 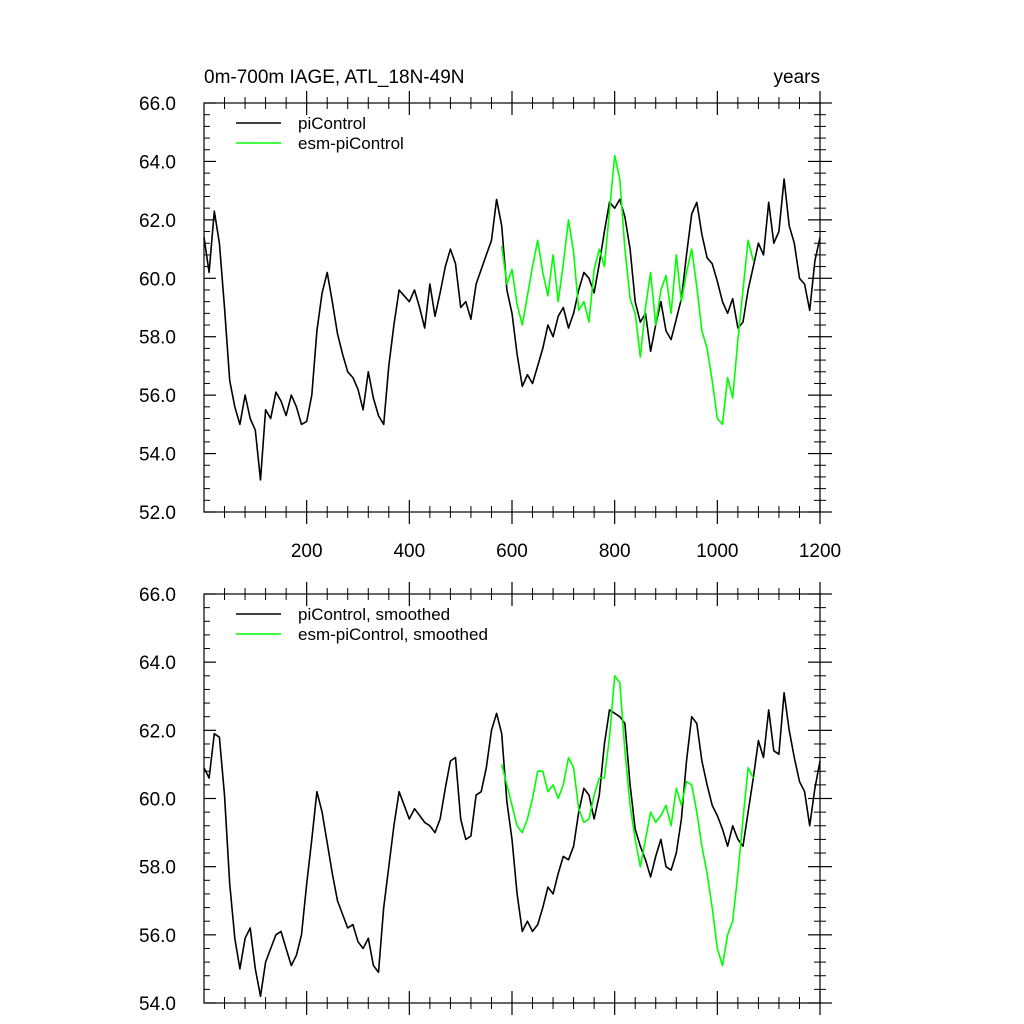 What do you see at coordinates (512, 551) in the screenshot?
I see `x-tick-label: 600` at bounding box center [512, 551].